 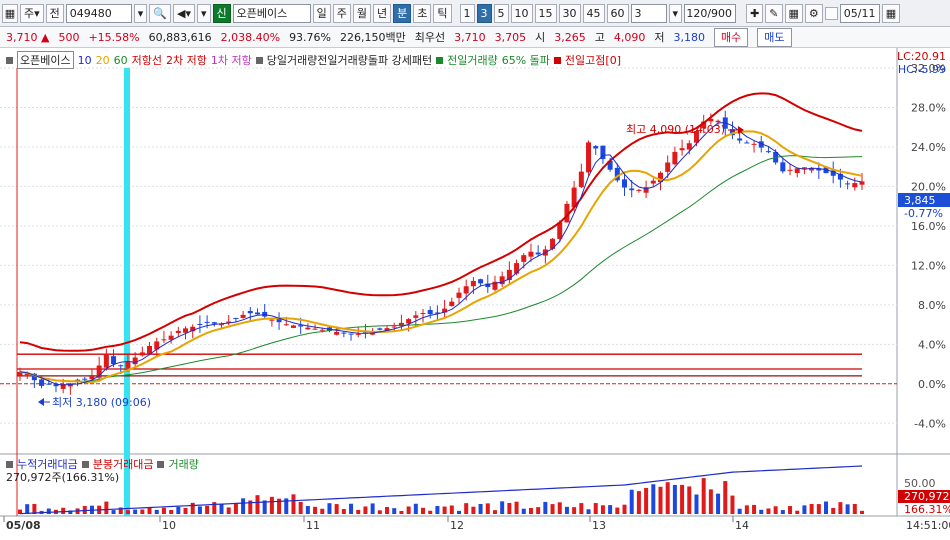 What do you see at coordinates (98, 13) in the screenshot?
I see `stock-code-input: 049480` at bounding box center [98, 13].